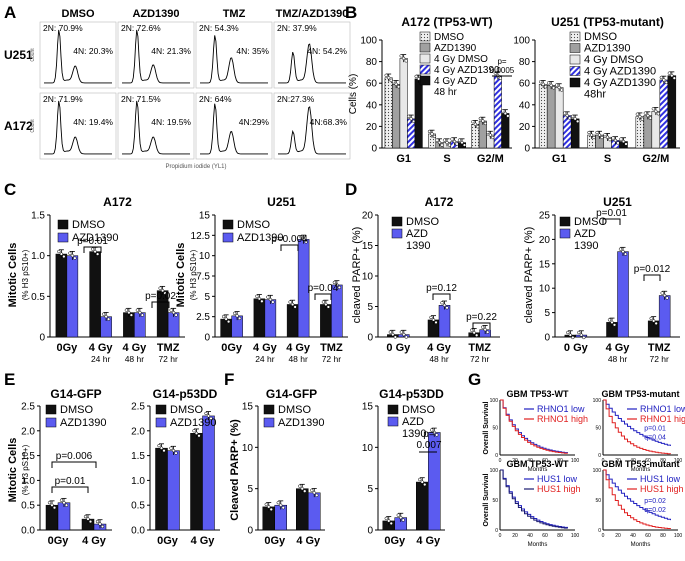  I want to click on p-value: p=0.12, so click(441, 288).